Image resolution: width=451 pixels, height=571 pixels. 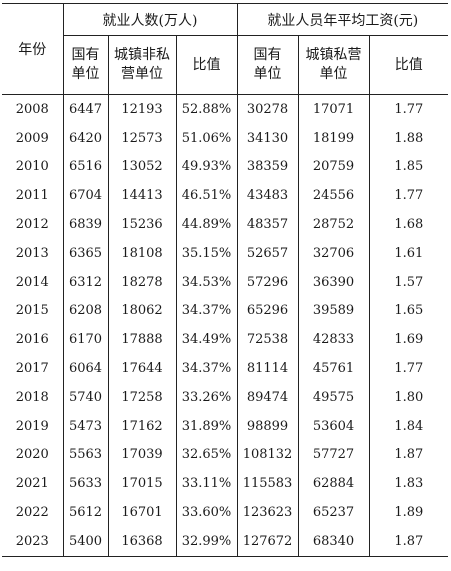 I want to click on table-row: 2015 6208 18062 34.37% 65296 39589 1.65, so click(x=225, y=311).